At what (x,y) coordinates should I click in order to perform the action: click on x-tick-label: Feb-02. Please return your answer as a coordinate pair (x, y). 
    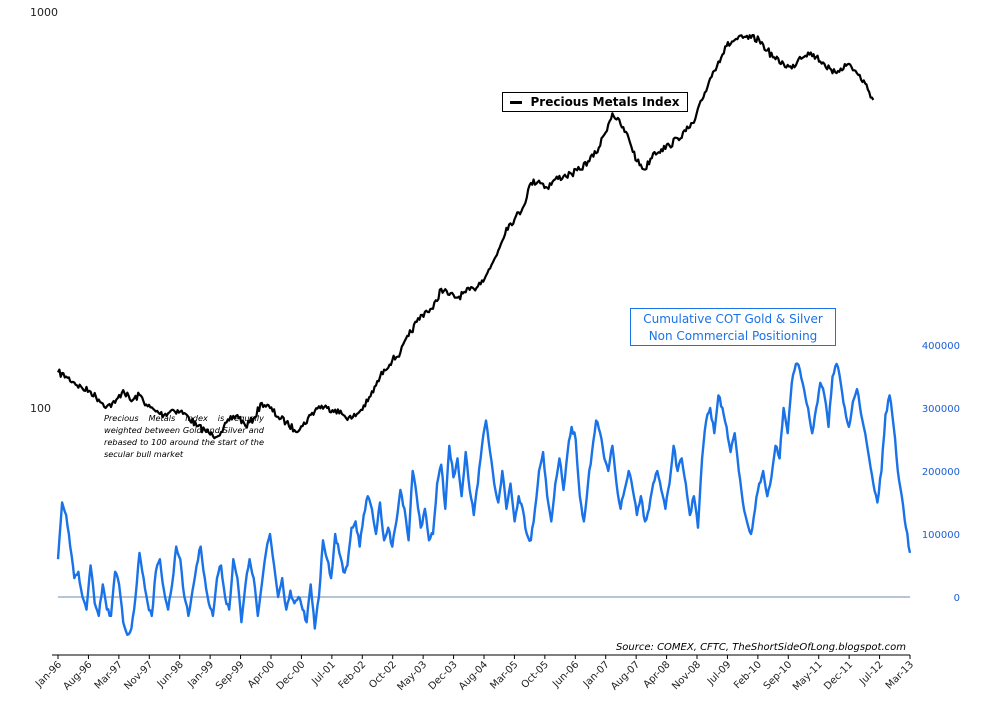
    Looking at the image, I should click on (353, 675).